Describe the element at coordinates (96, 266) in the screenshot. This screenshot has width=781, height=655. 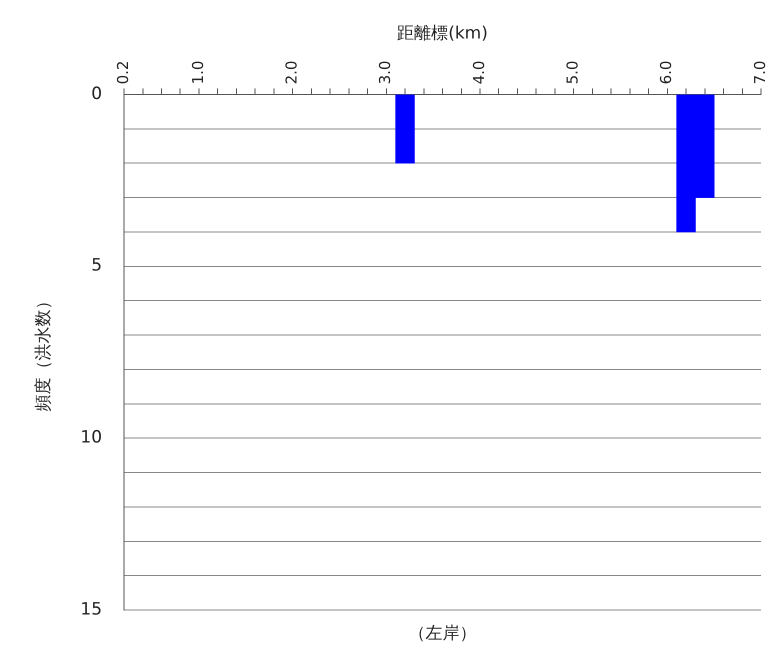
I see `y-tick-label: 5` at that location.